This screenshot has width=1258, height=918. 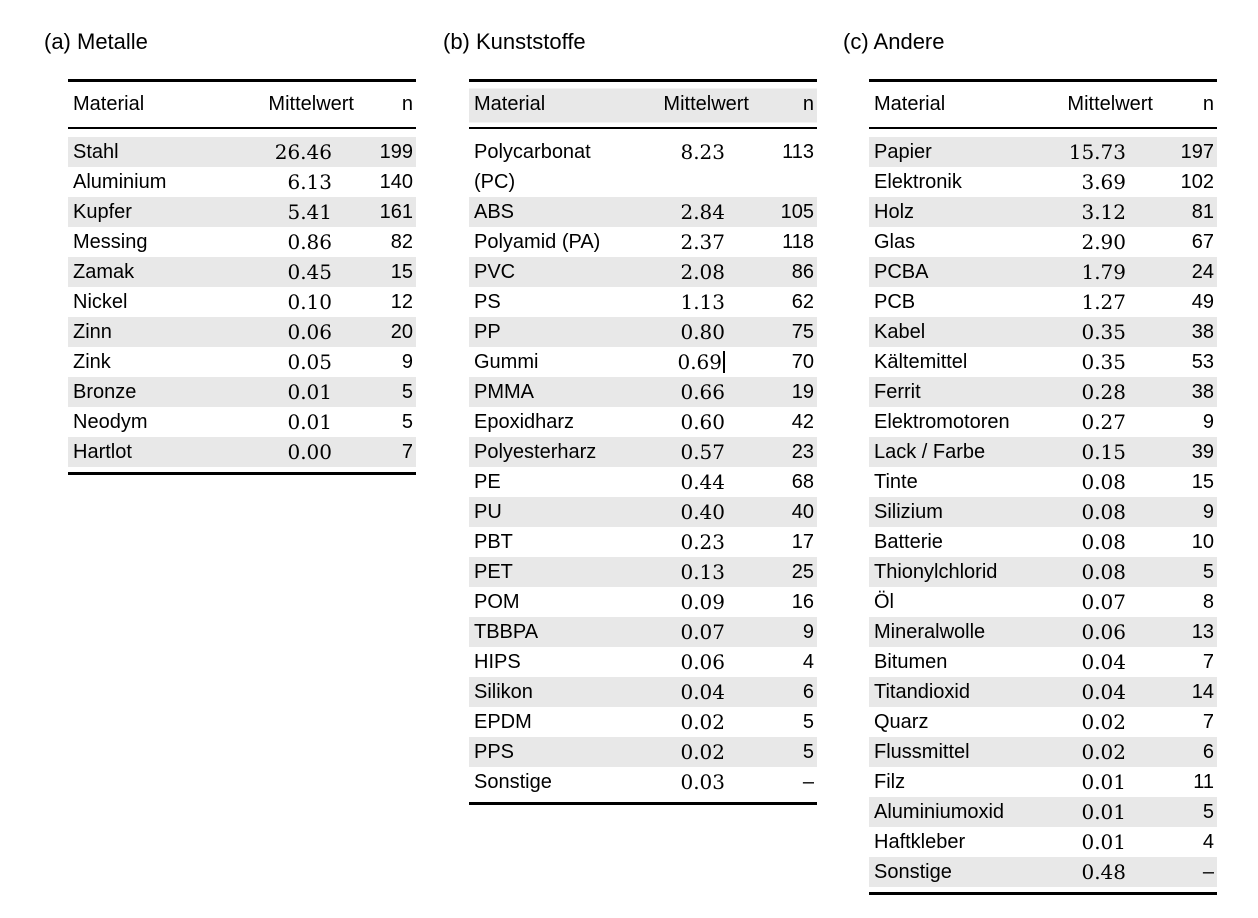 I want to click on material-cell: Sonstige, so click(x=956, y=872).